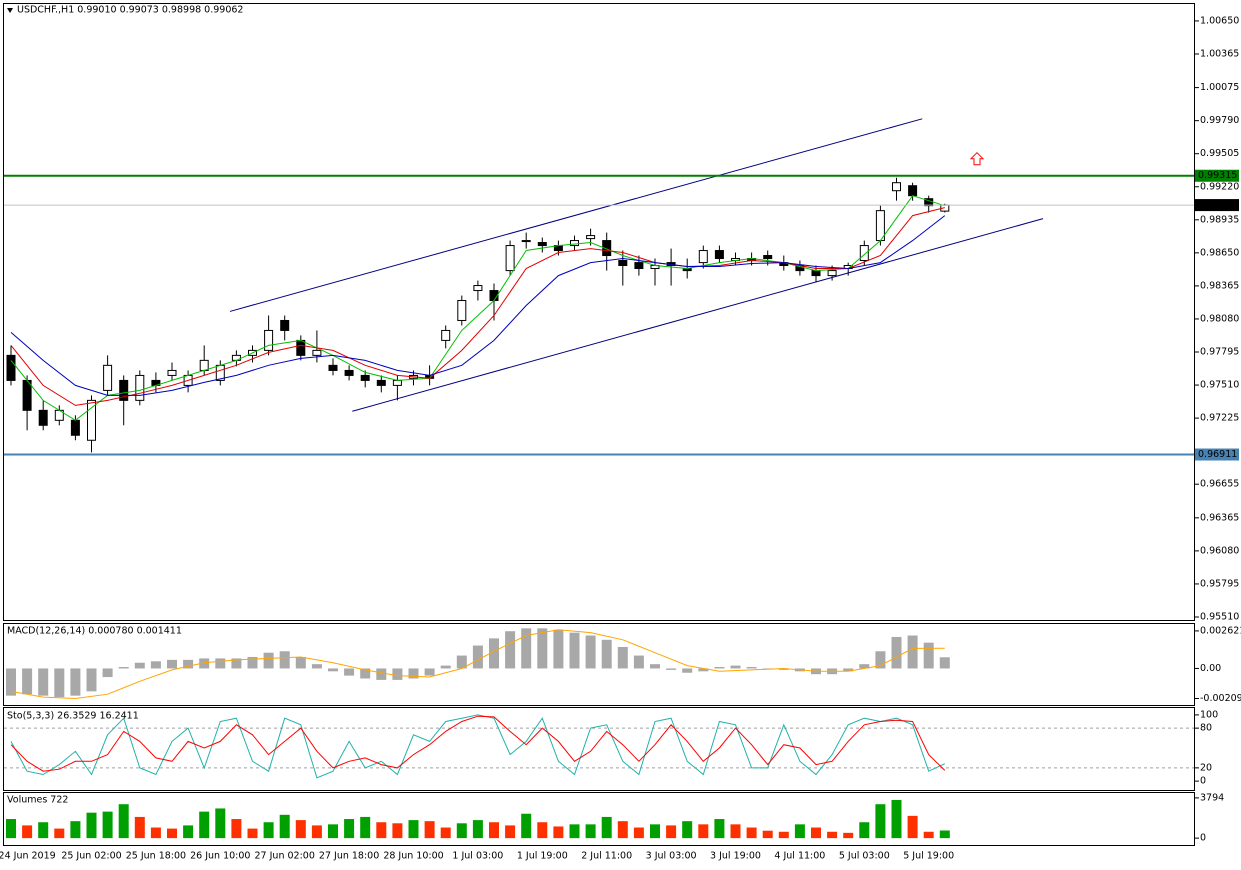  What do you see at coordinates (28, 856) in the screenshot?
I see `x-tick-label: 24 Jun 2019` at bounding box center [28, 856].